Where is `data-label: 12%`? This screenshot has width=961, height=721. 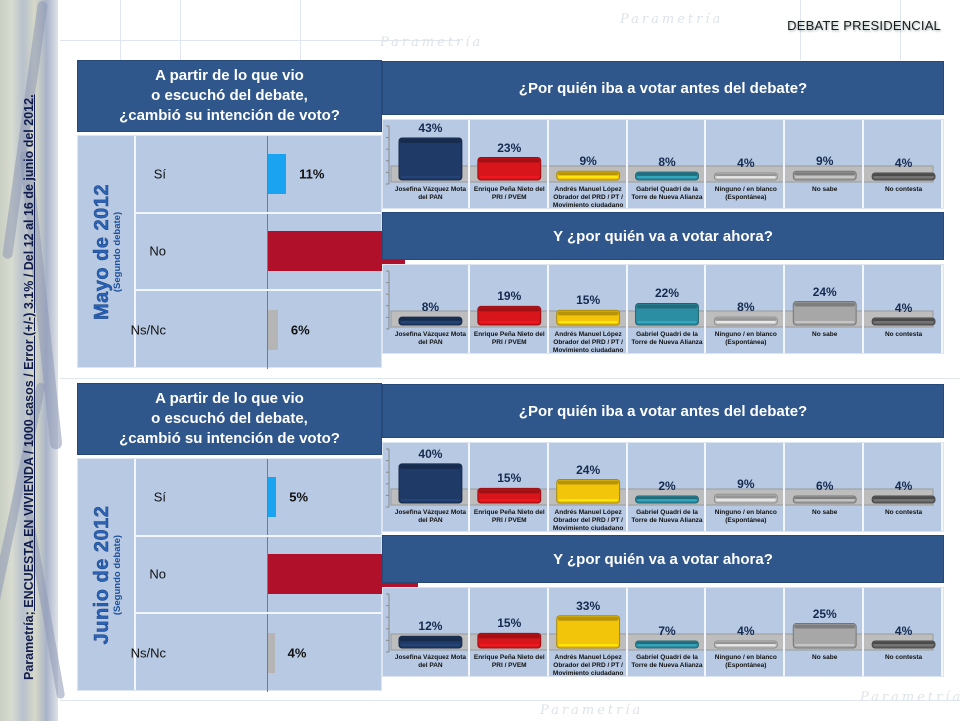
data-label: 12% is located at coordinates (430, 626).